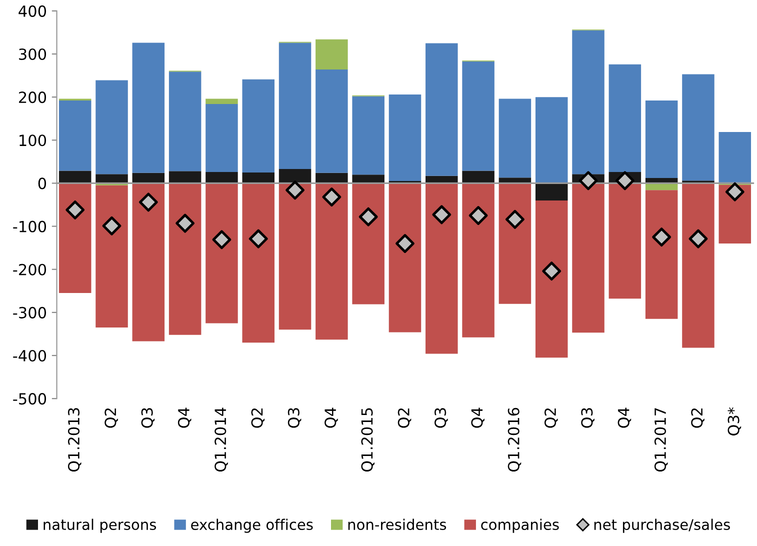  What do you see at coordinates (75, 440) in the screenshot?
I see `x-tick-label: Q1.2013` at bounding box center [75, 440].